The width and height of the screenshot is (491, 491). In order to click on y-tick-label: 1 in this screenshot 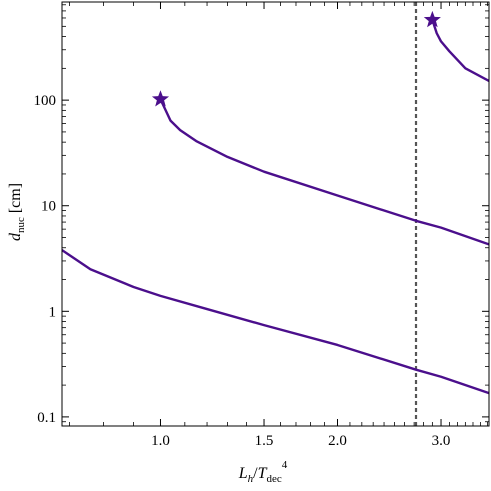, I will do `click(53, 312)`.